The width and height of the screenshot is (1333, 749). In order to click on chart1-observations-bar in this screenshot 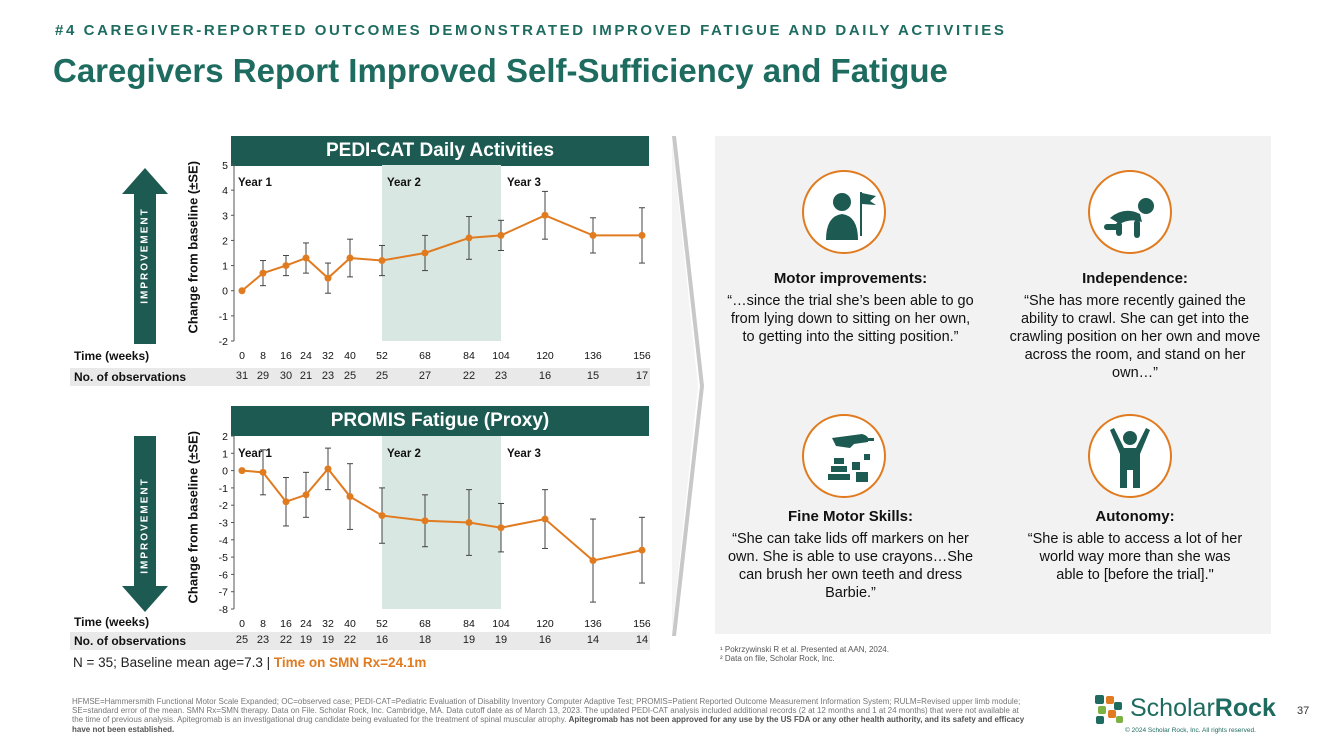, I will do `click(360, 377)`.